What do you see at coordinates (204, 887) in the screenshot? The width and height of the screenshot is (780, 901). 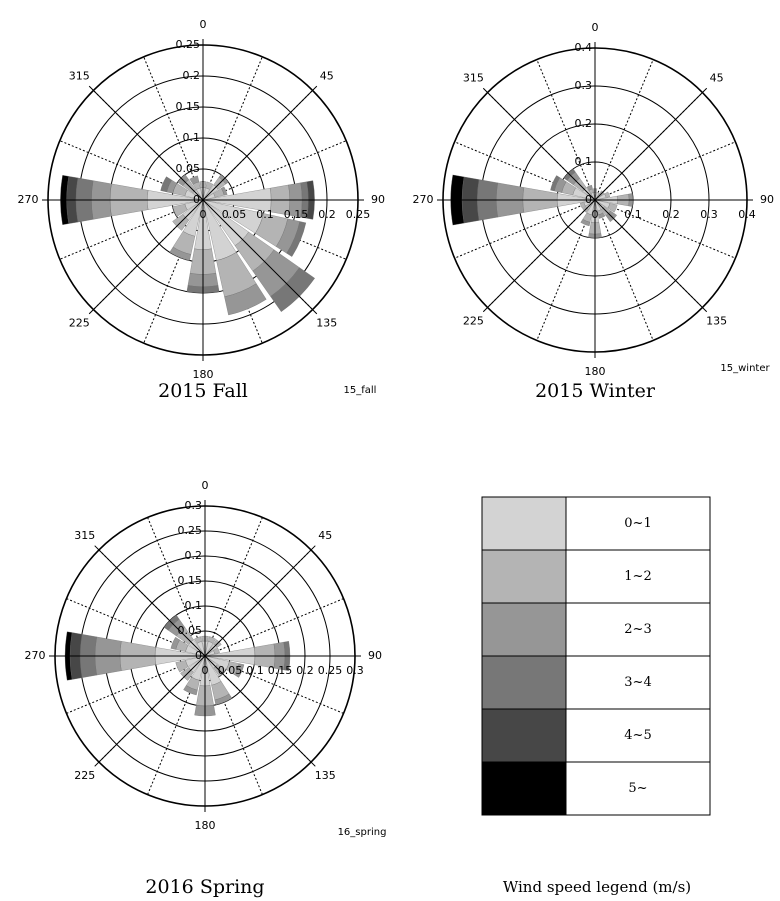 I see `chart-title: 2016 Spring` at bounding box center [204, 887].